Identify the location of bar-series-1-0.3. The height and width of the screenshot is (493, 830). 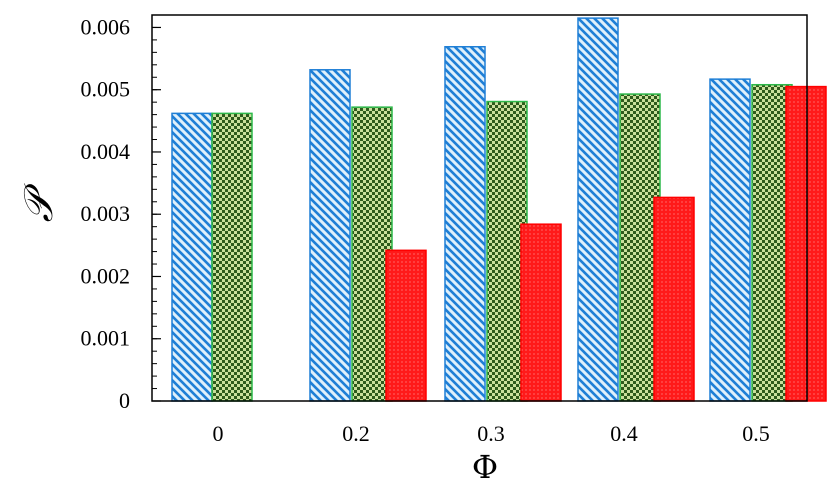
(465, 224).